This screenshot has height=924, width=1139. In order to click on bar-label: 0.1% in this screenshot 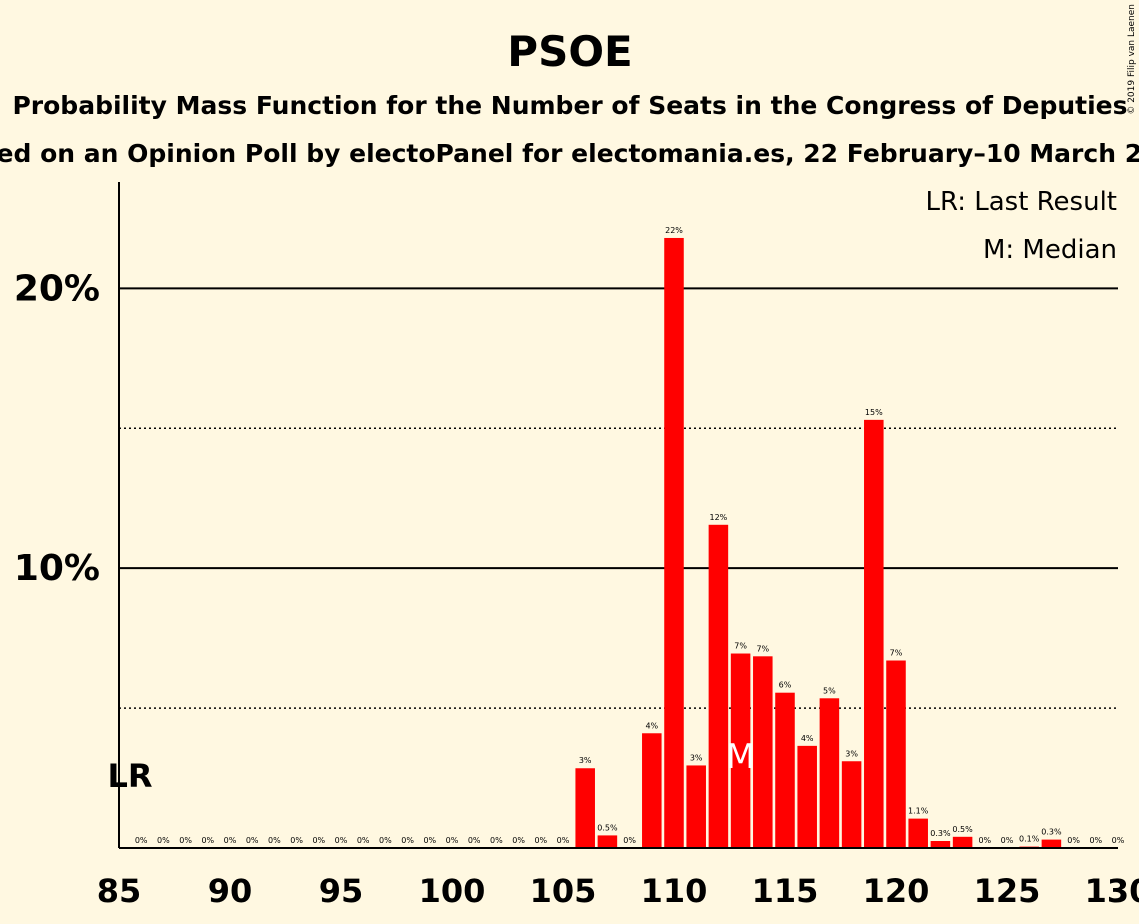, I will do `click(1029, 839)`.